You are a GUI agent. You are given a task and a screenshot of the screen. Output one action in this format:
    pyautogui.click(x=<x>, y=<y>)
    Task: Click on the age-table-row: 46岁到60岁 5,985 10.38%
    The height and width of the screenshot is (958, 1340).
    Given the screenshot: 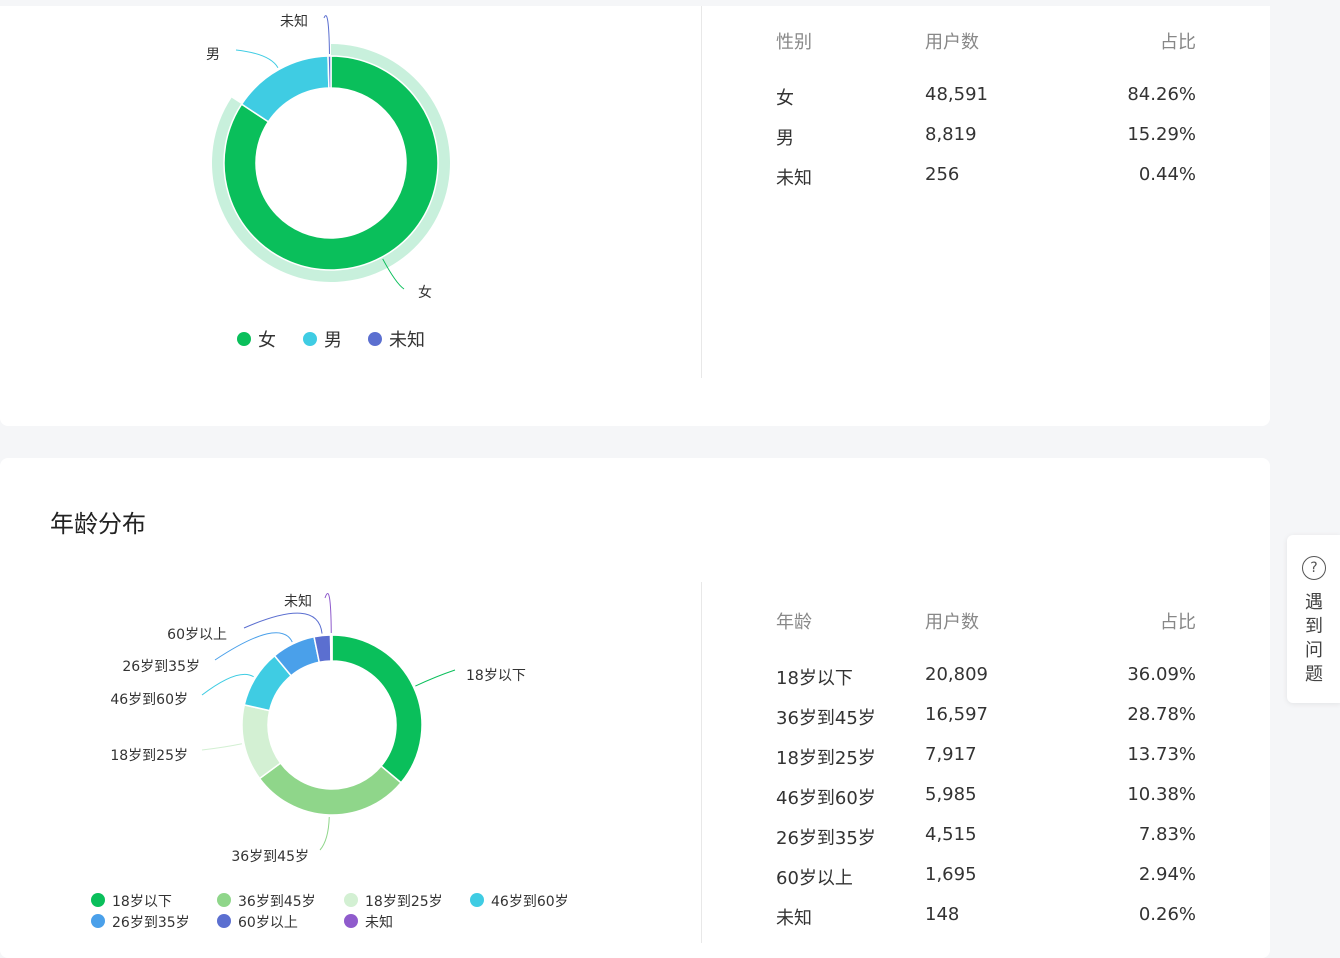 What is the action you would take?
    pyautogui.click(x=986, y=796)
    